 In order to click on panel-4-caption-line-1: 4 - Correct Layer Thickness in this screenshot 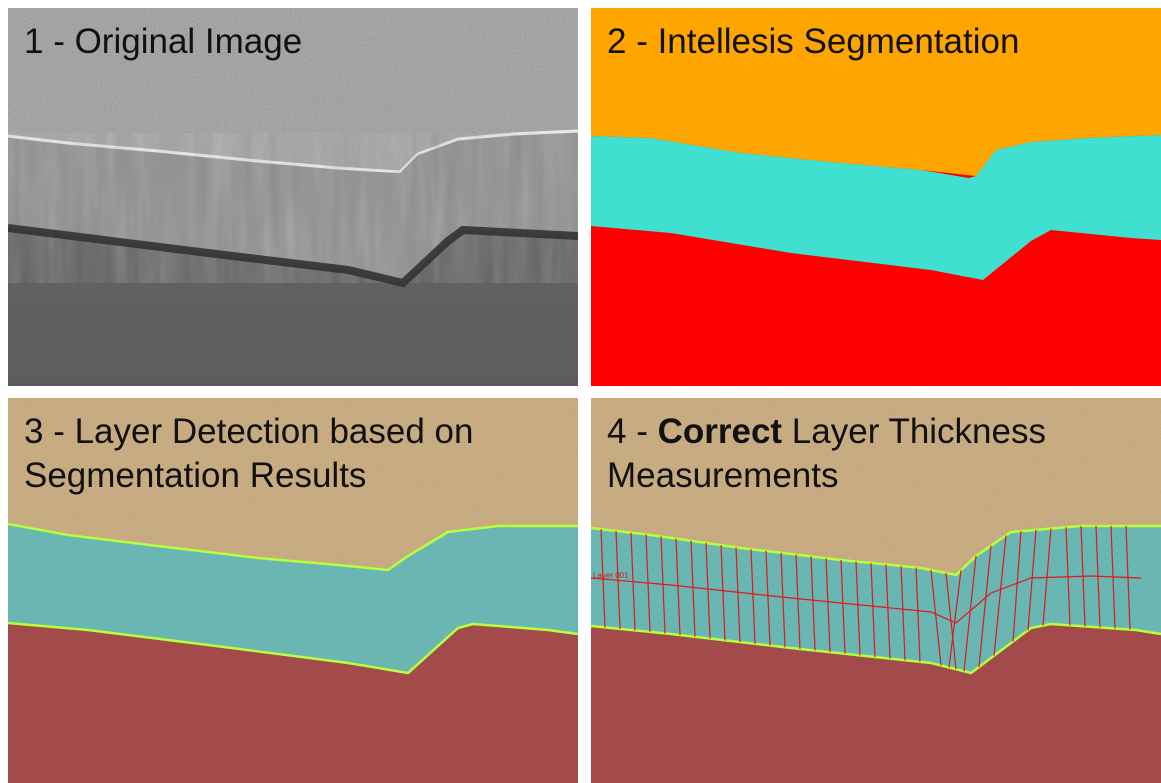, I will do `click(826, 432)`.